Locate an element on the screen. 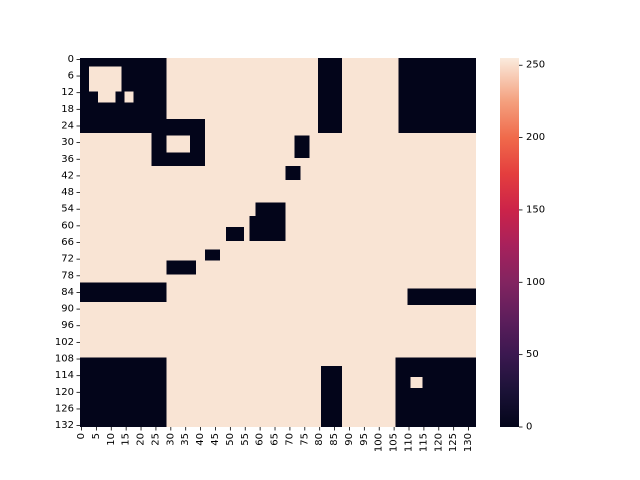 Image resolution: width=640 pixels, height=480 pixels. x-tick-label: 45 is located at coordinates (215, 439).